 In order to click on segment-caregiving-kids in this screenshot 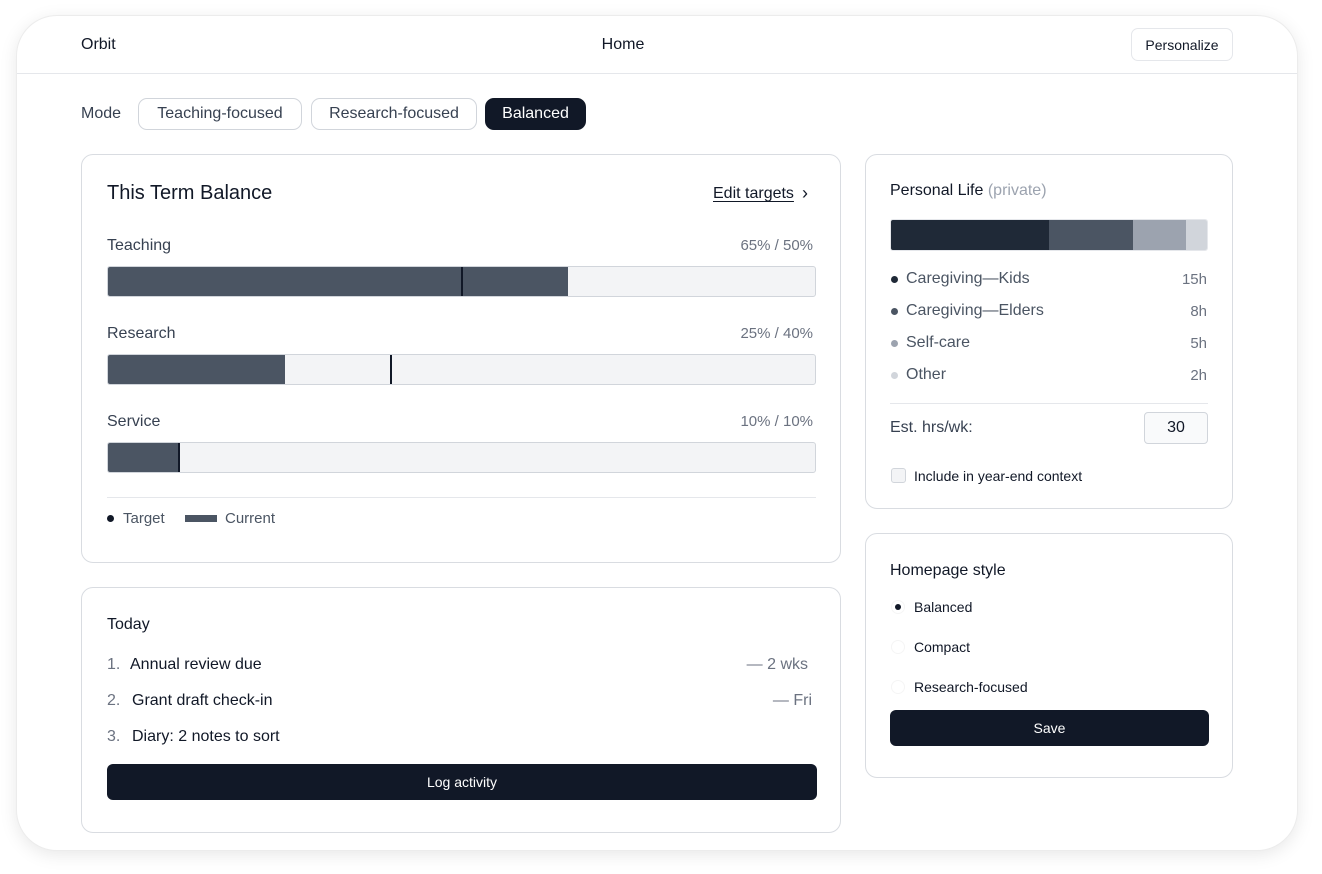, I will do `click(970, 235)`.